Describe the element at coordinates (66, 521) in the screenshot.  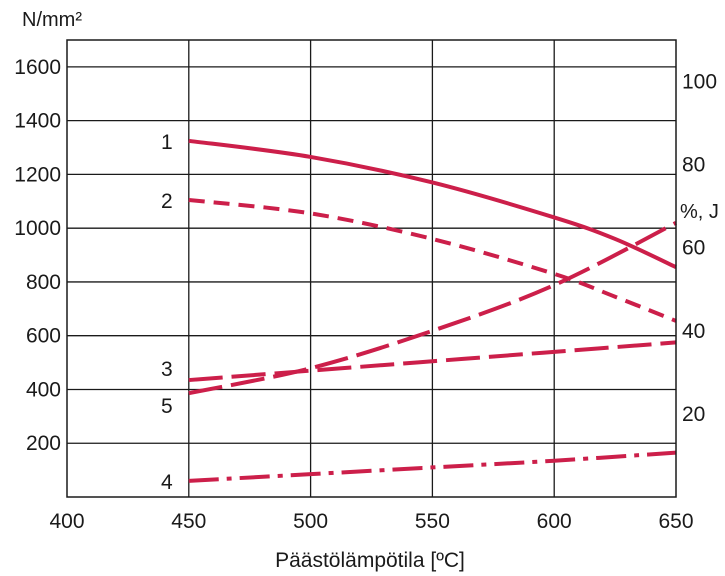
I see `x-tick-label: 400` at that location.